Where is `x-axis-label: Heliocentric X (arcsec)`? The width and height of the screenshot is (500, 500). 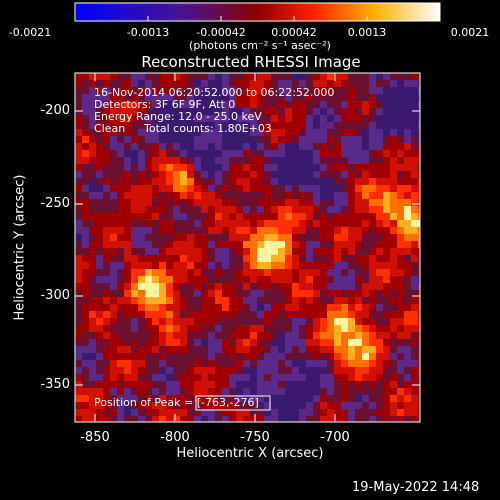
x-axis-label: Heliocentric X (arcsec) is located at coordinates (250, 453).